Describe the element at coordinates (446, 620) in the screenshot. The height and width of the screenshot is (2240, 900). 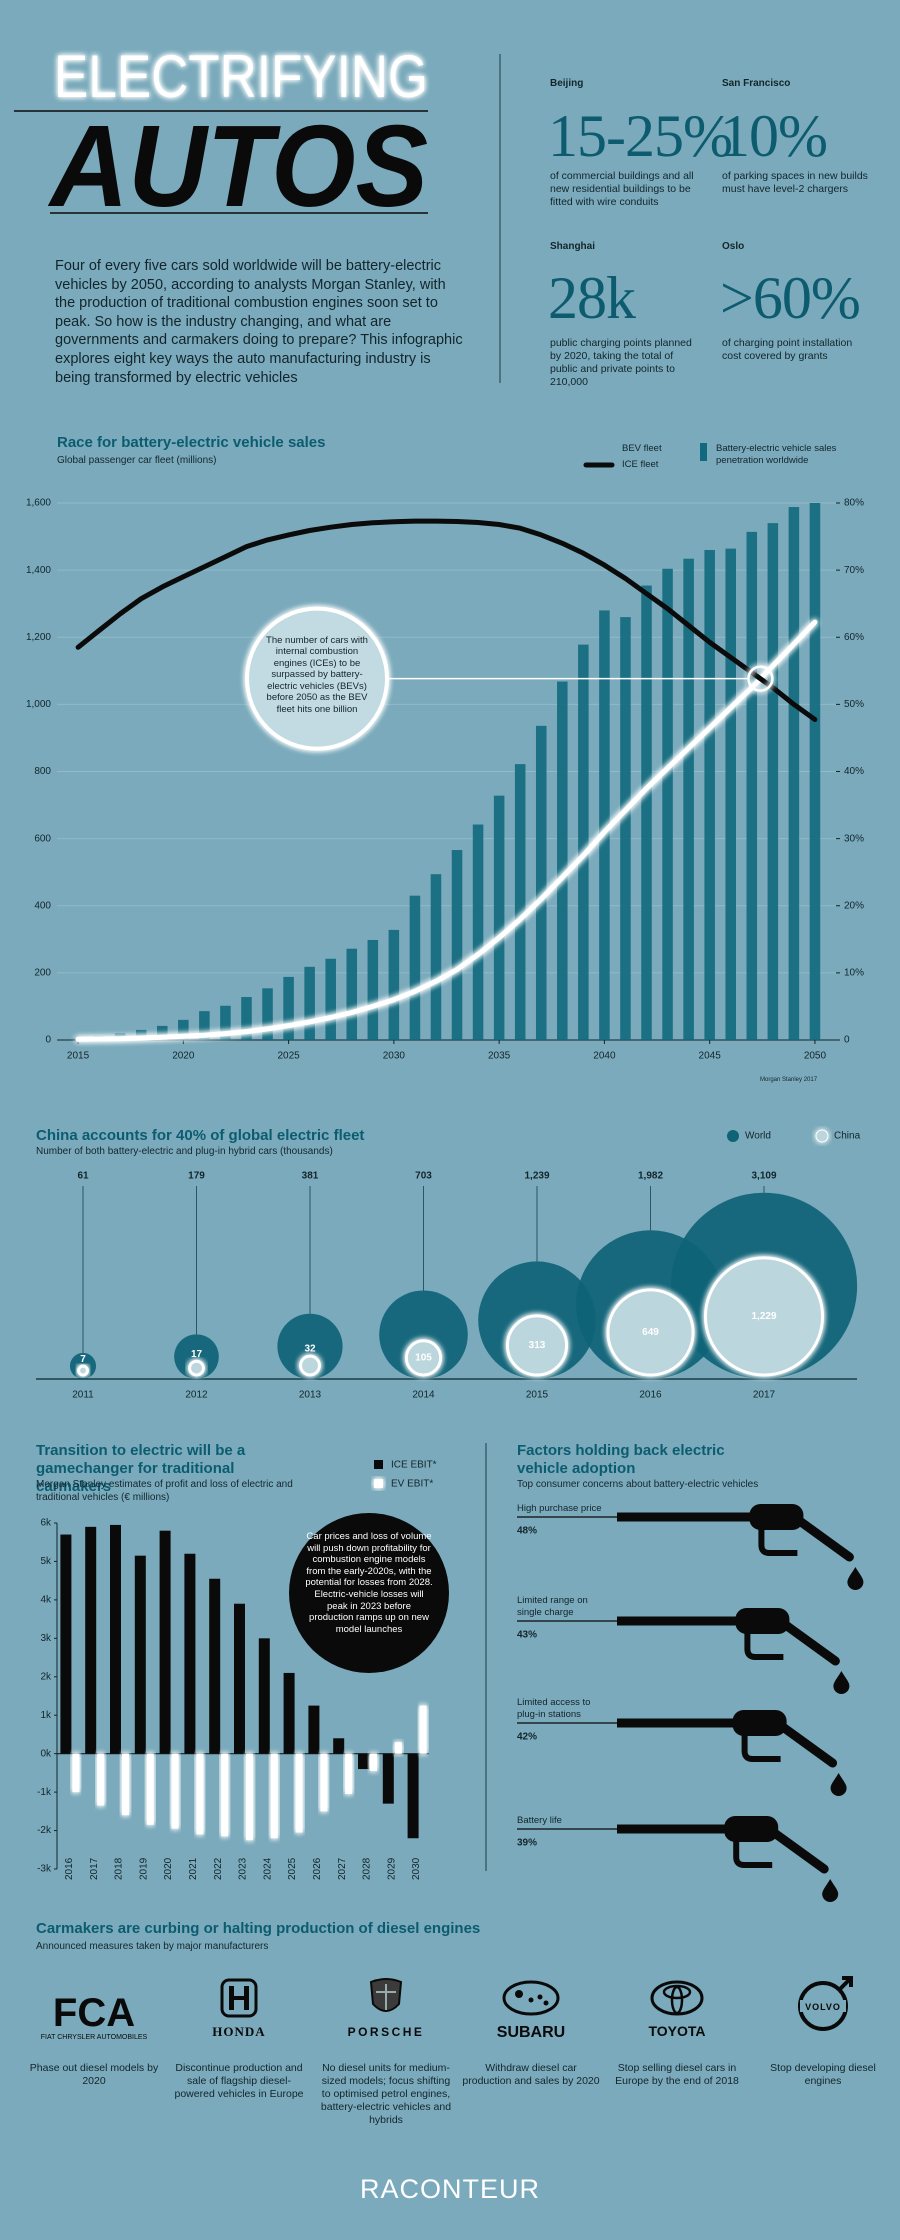
I see `line` at that location.